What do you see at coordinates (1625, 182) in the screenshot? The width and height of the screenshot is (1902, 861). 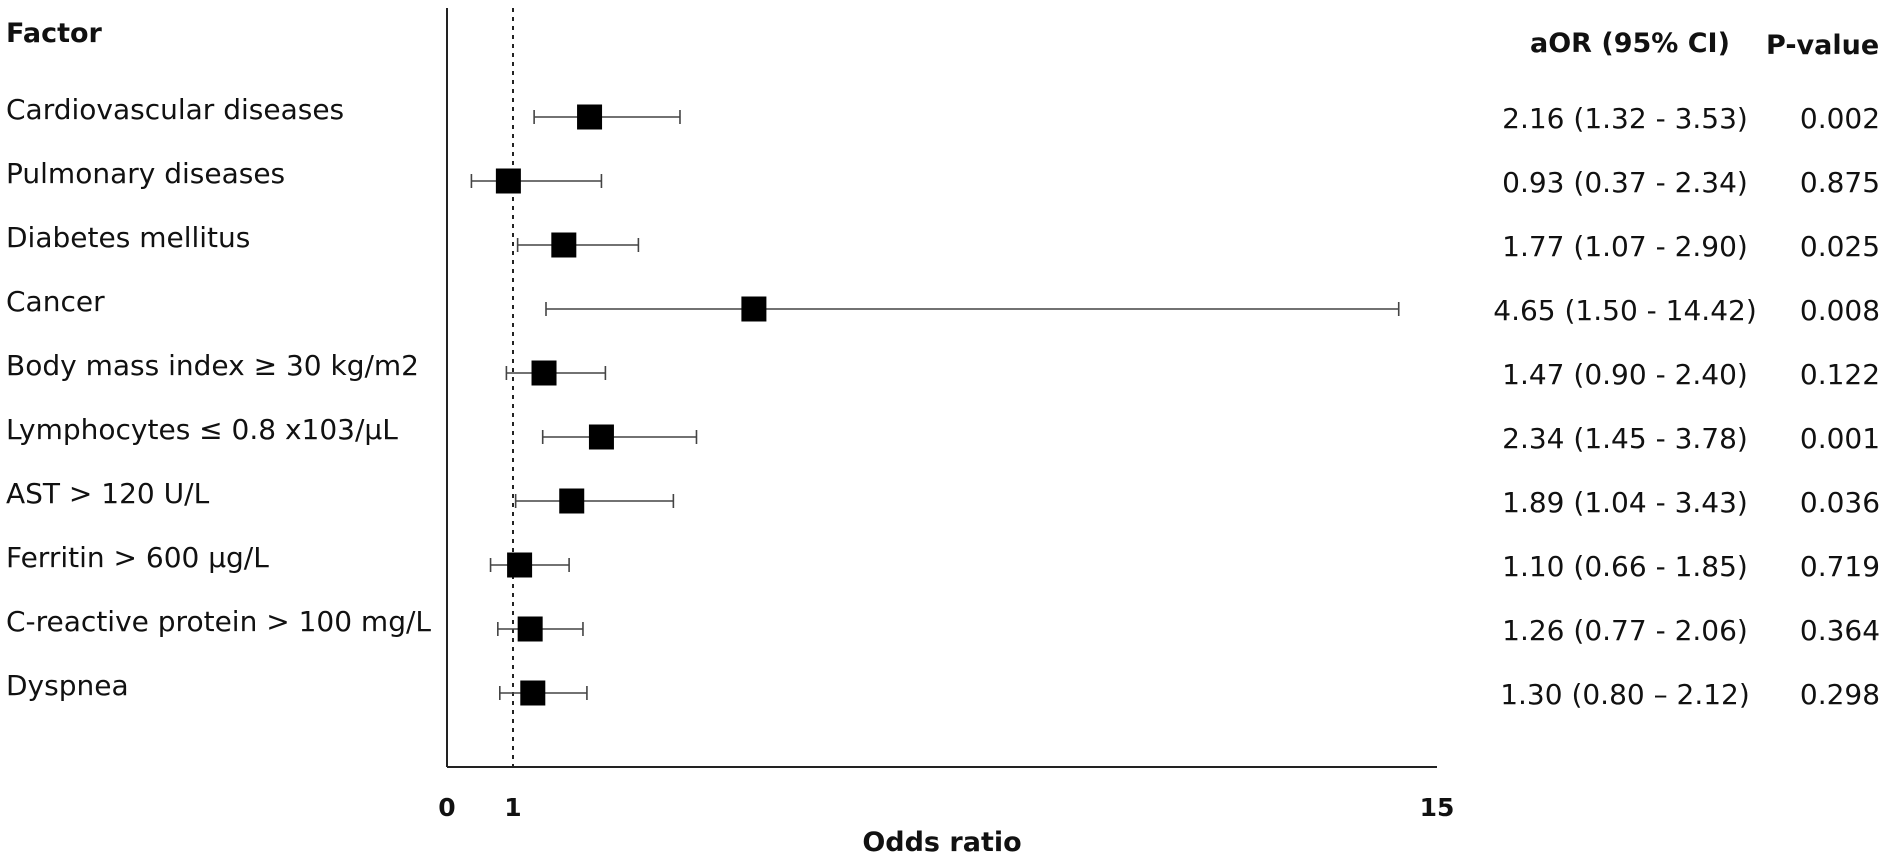 I see `aor-ci-value: 0.93 (0.37 - 2.34)` at bounding box center [1625, 182].